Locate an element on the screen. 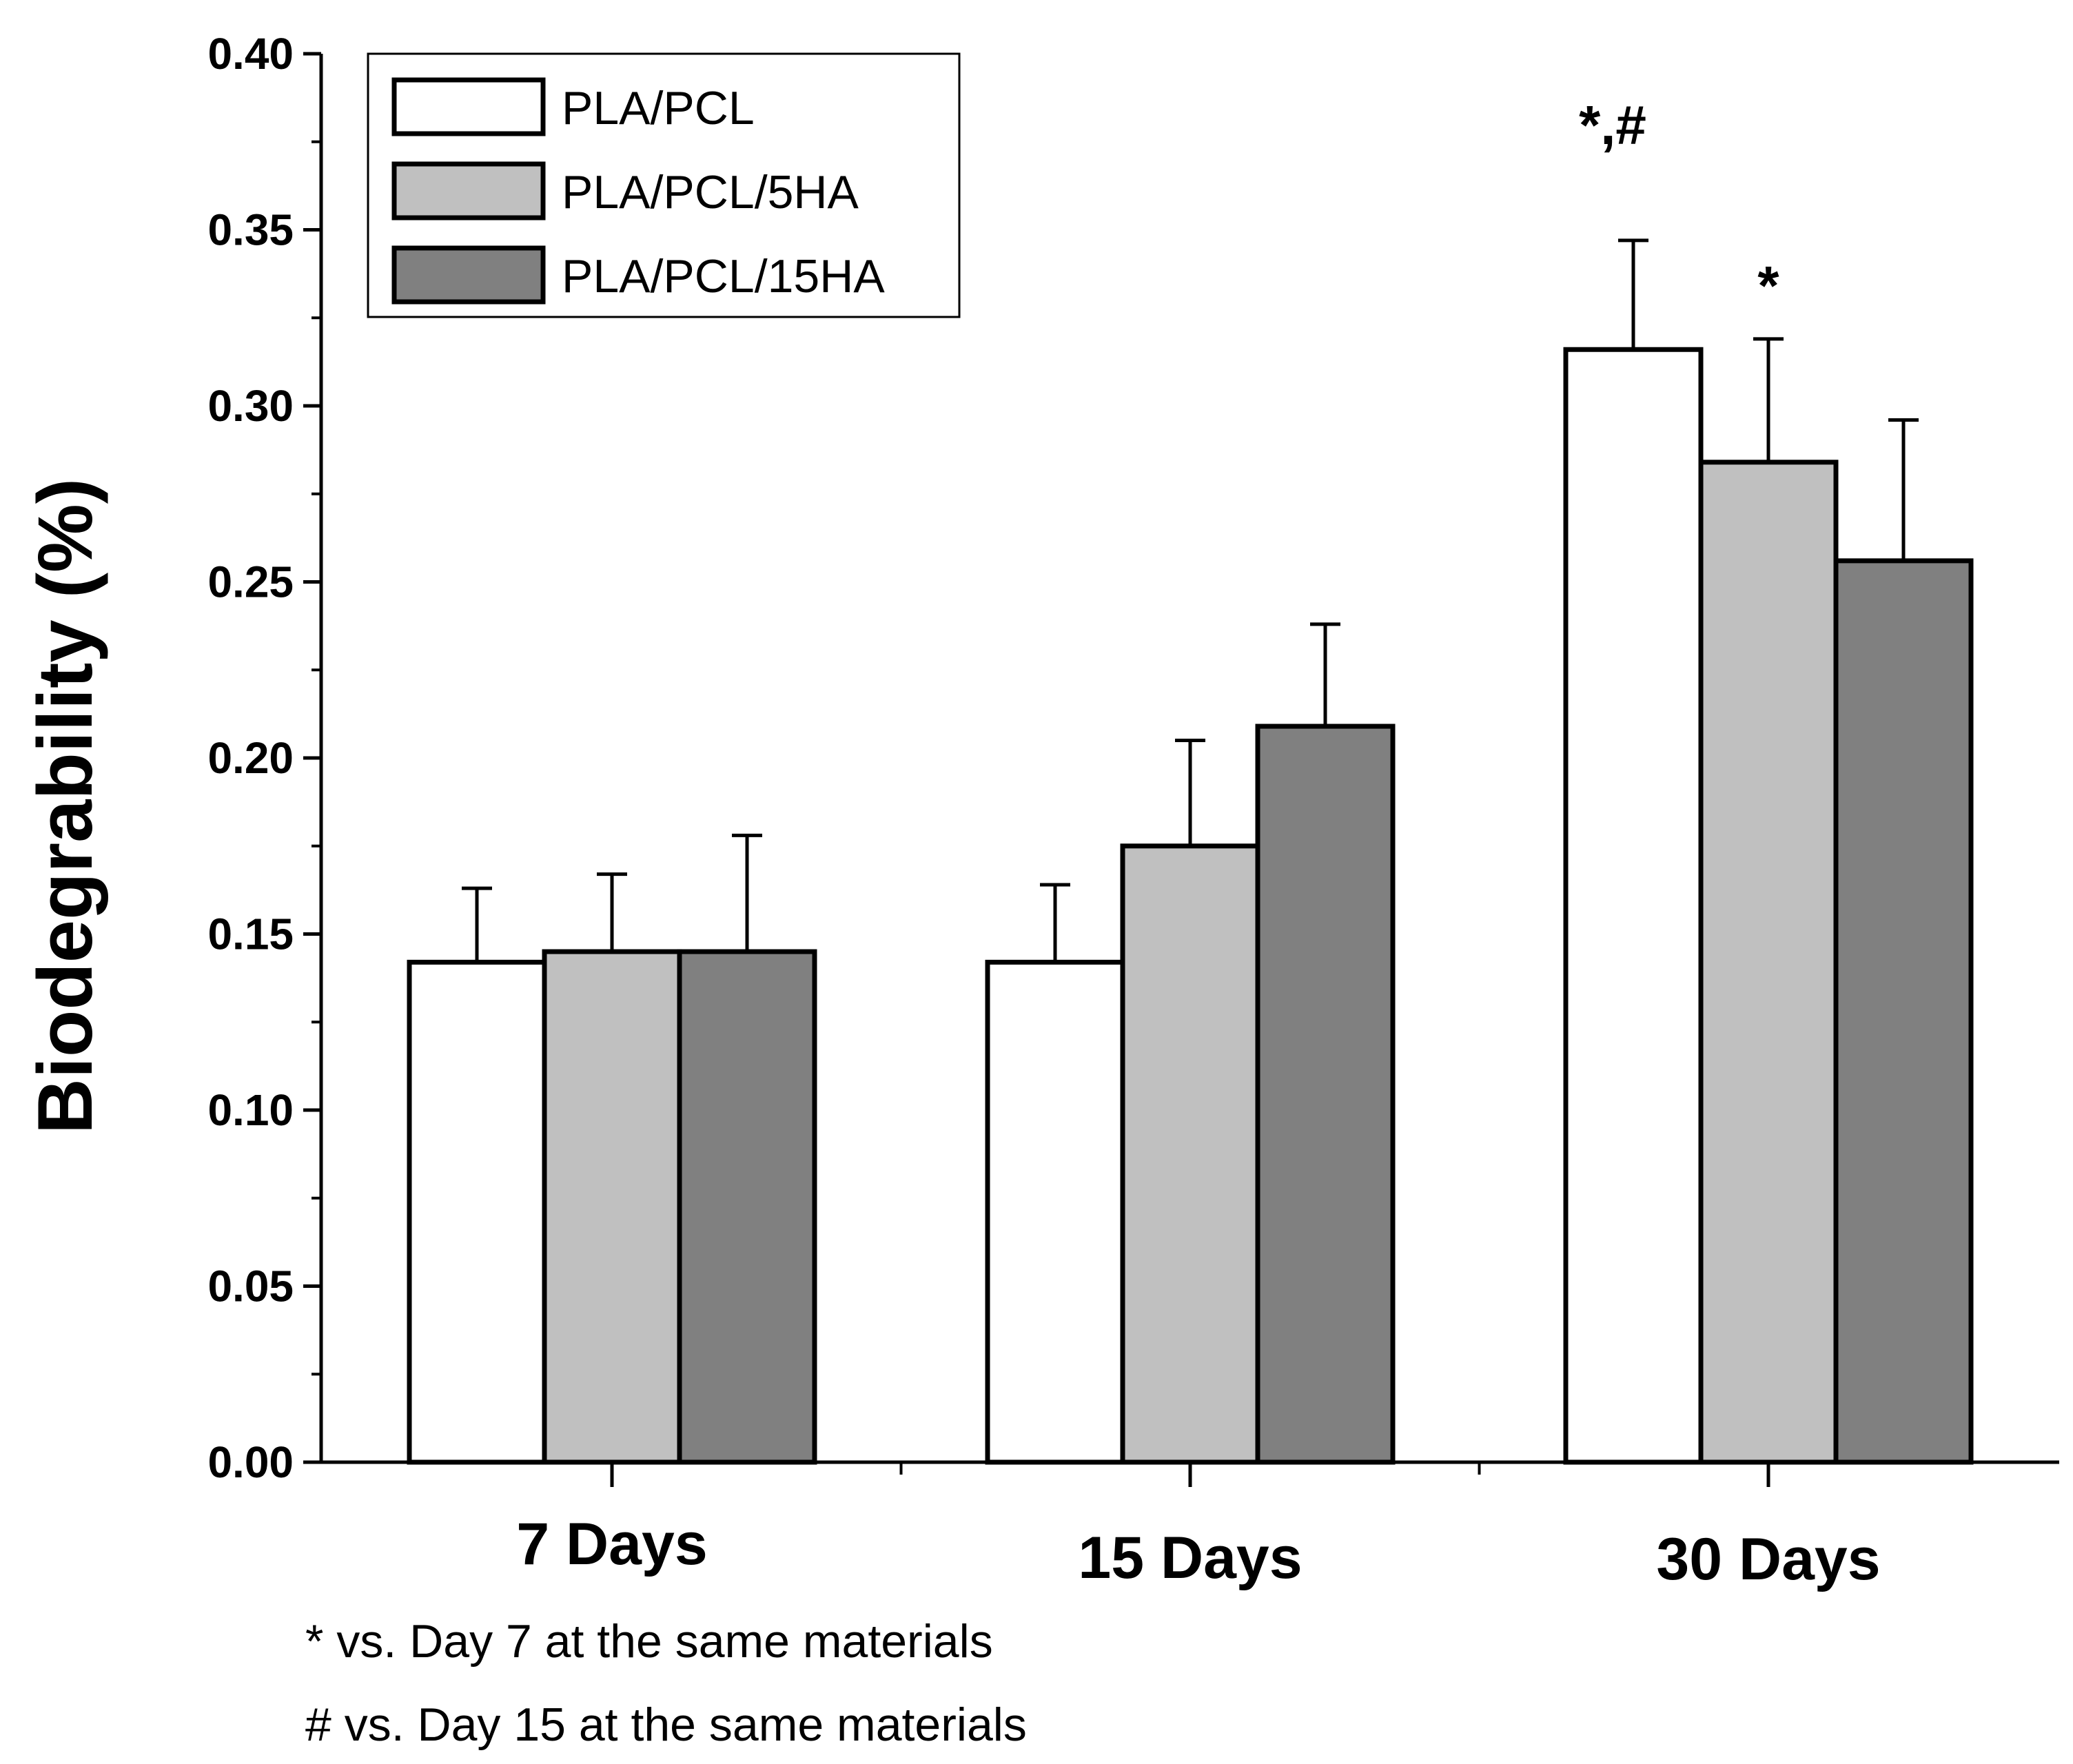 The width and height of the screenshot is (2073, 1764). legend-label: PLA/PCL/15HA is located at coordinates (723, 276).